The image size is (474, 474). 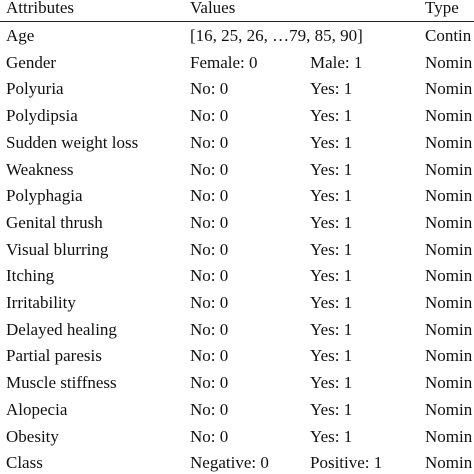 What do you see at coordinates (20, 35) in the screenshot?
I see `attribute-cell: Age` at bounding box center [20, 35].